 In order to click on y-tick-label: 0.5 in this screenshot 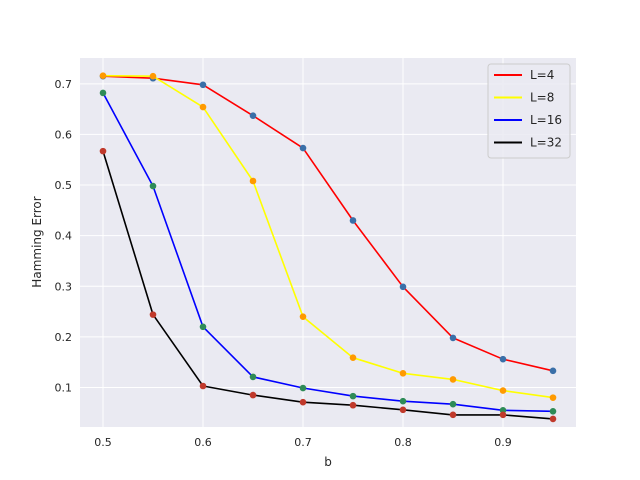, I will do `click(64, 185)`.